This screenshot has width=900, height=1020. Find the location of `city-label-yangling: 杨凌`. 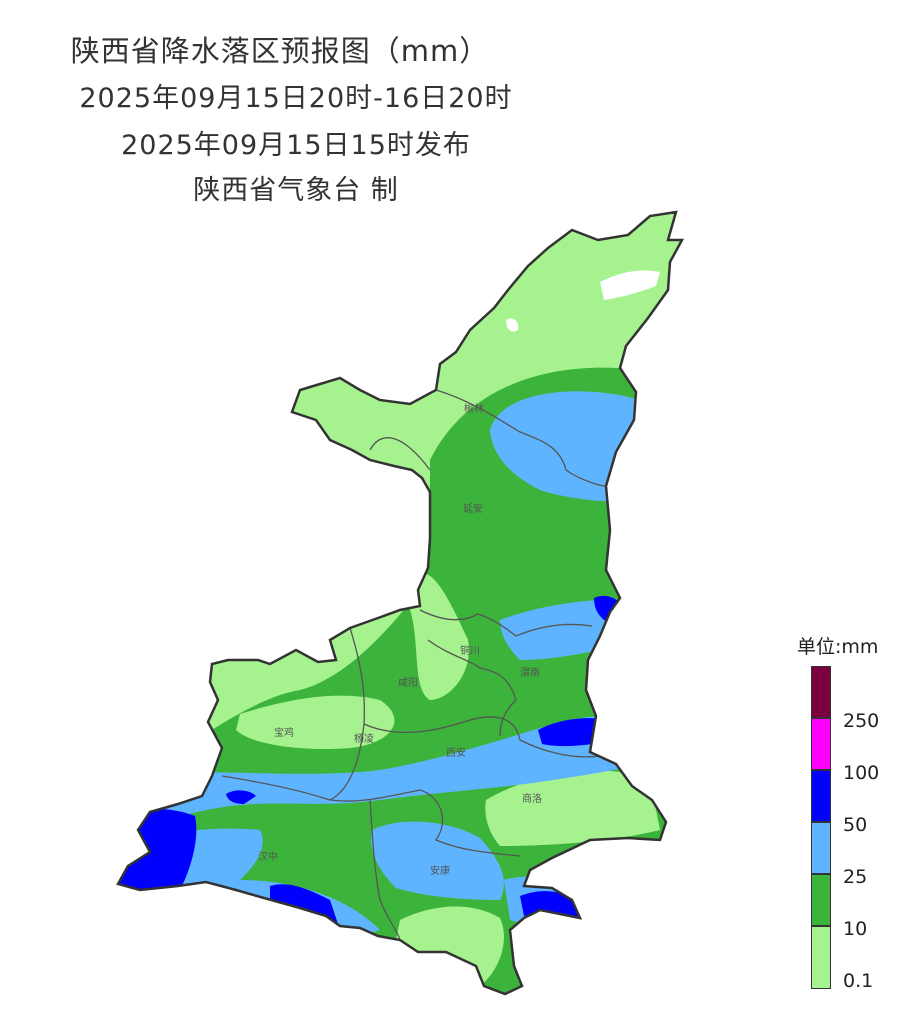

city-label-yangling: 杨凌 is located at coordinates (364, 738).